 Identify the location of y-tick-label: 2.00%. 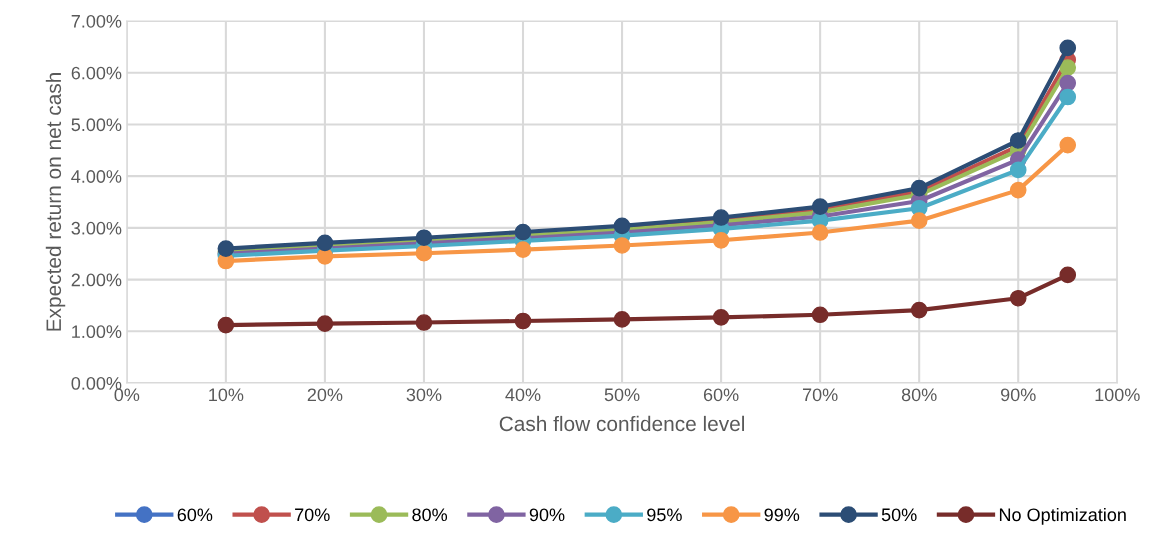
(96, 280).